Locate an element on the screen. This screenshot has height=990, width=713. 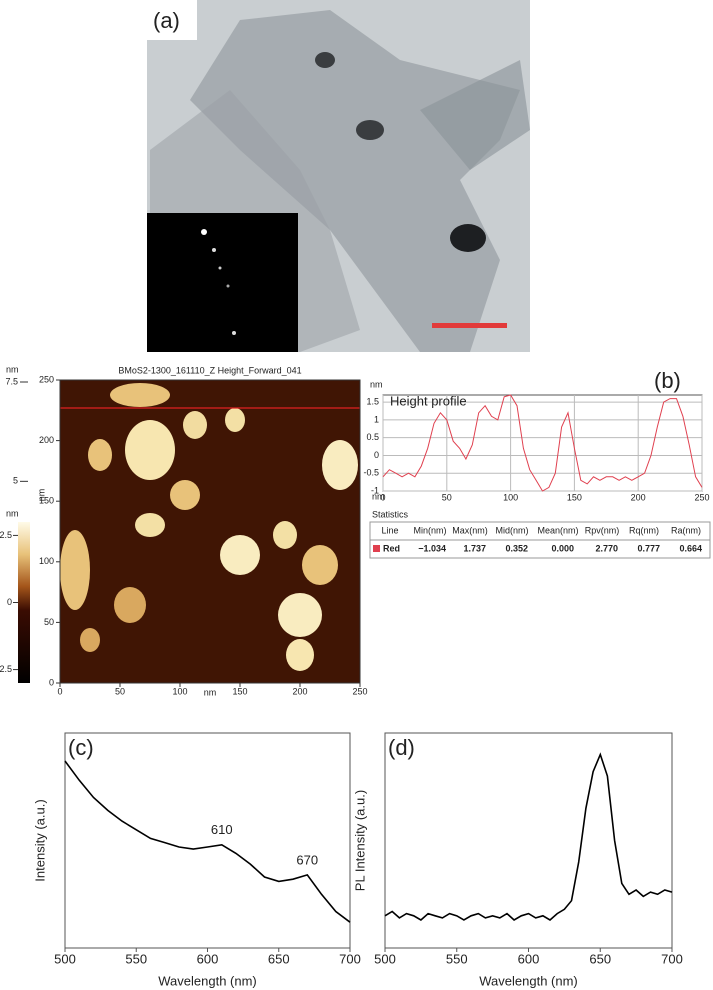
y-tick-label: 1.5 is located at coordinates (372, 401).